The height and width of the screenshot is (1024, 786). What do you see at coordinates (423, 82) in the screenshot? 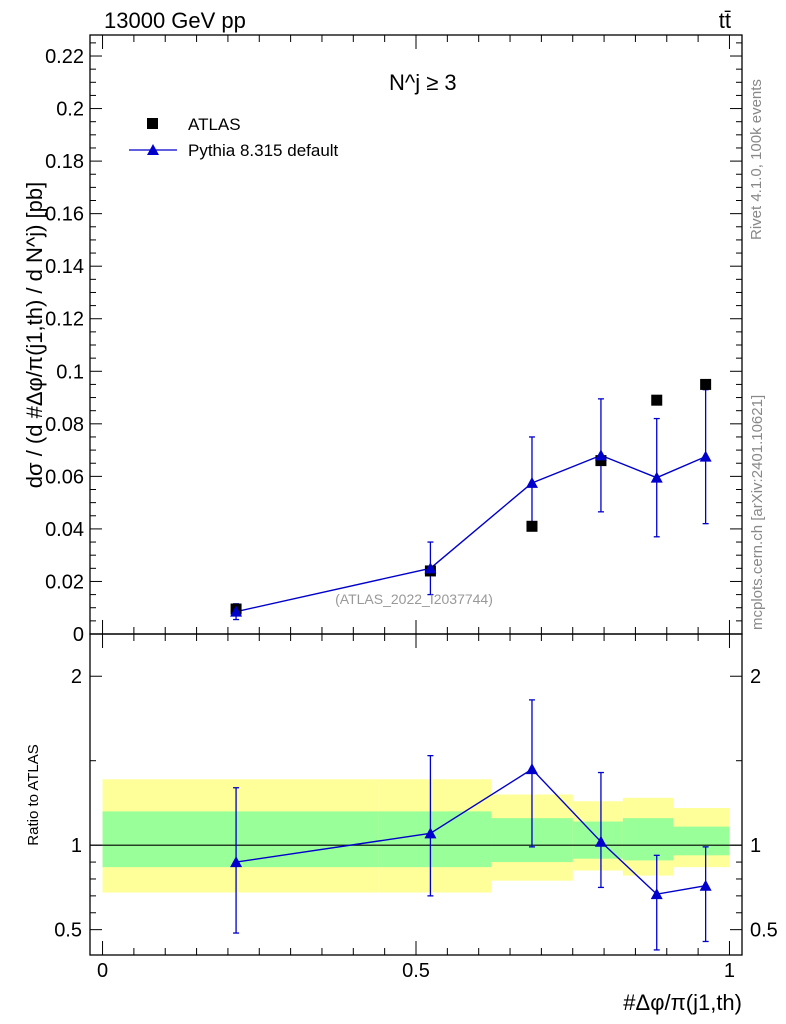
I see `main-title: N^j ≥ 3` at bounding box center [423, 82].